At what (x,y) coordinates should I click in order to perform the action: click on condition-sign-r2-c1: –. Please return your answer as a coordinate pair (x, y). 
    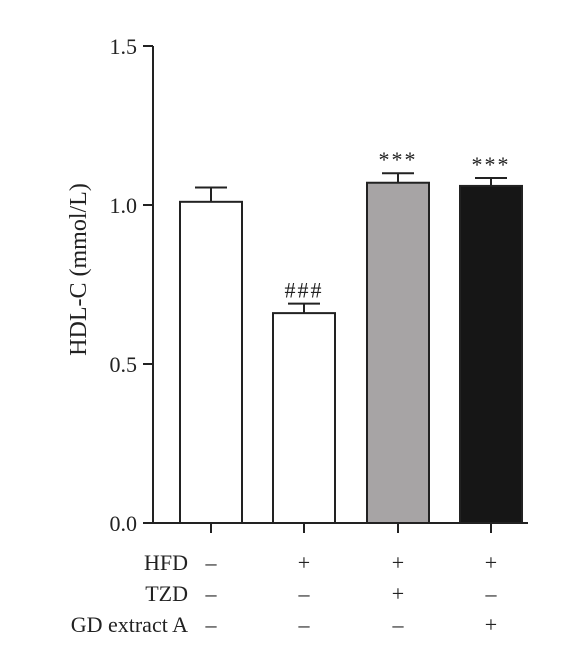
    Looking at the image, I should click on (211, 593).